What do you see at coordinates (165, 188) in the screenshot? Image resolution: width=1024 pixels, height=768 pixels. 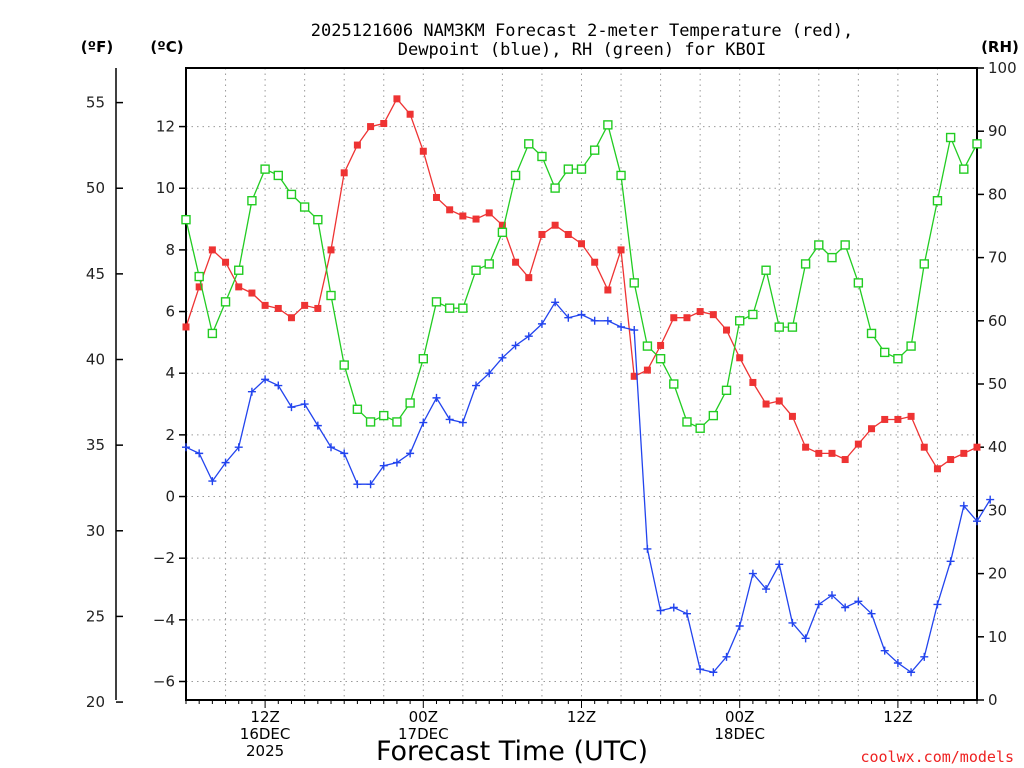 I see `celsius-tick-label: 10` at bounding box center [165, 188].